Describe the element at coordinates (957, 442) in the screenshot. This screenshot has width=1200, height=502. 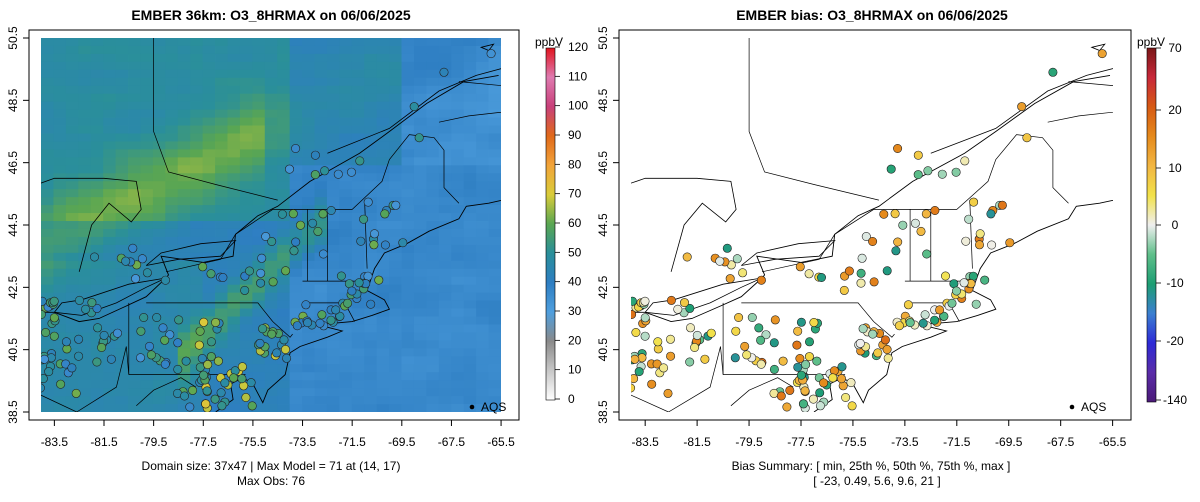
I see `x-tick-label: -71.5` at that location.